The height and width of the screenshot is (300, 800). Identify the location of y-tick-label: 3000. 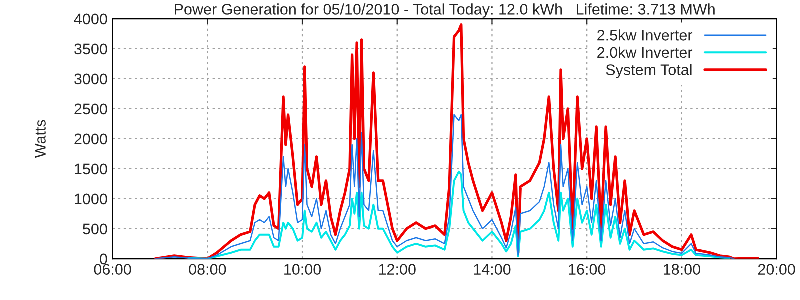
(91, 79).